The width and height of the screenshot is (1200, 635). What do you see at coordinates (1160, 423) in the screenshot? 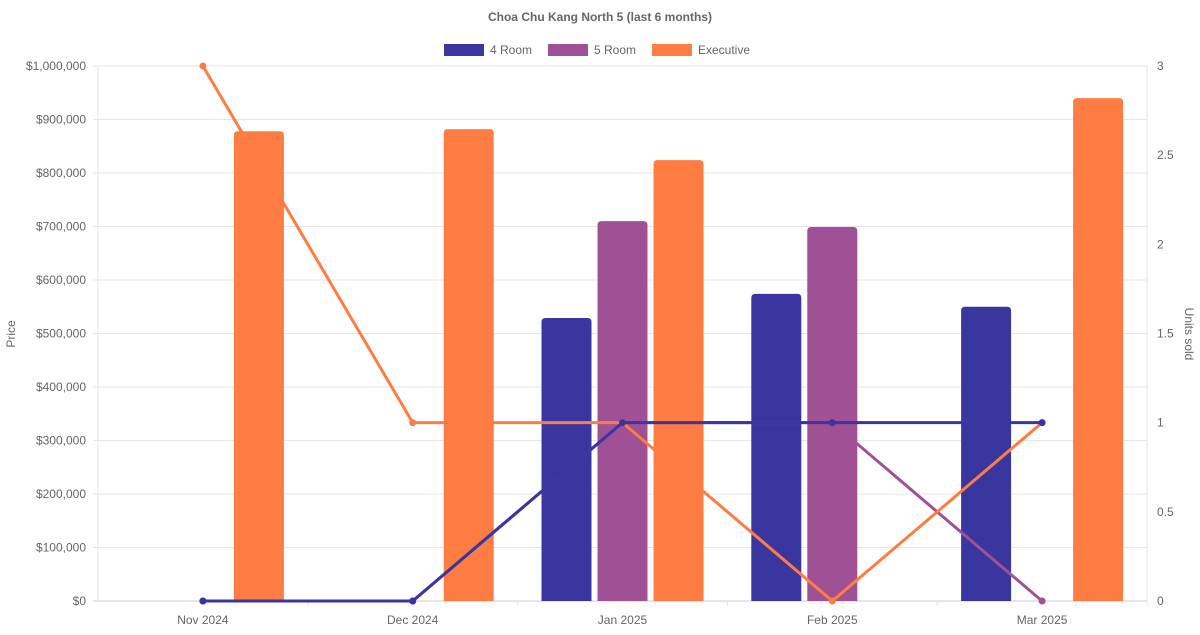
I see `y2-tick-label: 1` at bounding box center [1160, 423].